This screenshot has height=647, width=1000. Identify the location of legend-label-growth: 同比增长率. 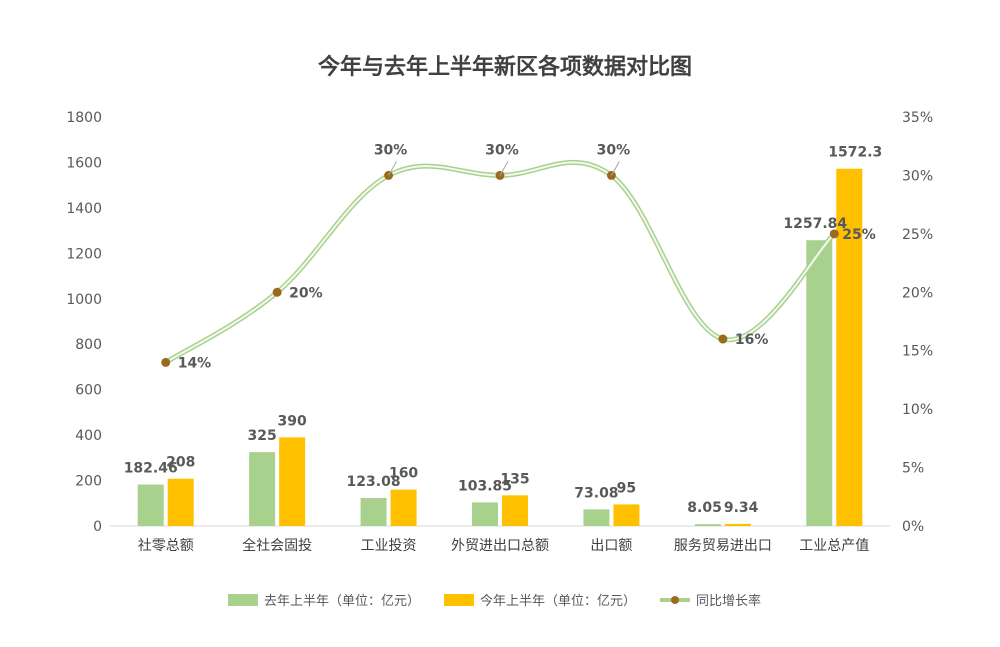
(728, 601).